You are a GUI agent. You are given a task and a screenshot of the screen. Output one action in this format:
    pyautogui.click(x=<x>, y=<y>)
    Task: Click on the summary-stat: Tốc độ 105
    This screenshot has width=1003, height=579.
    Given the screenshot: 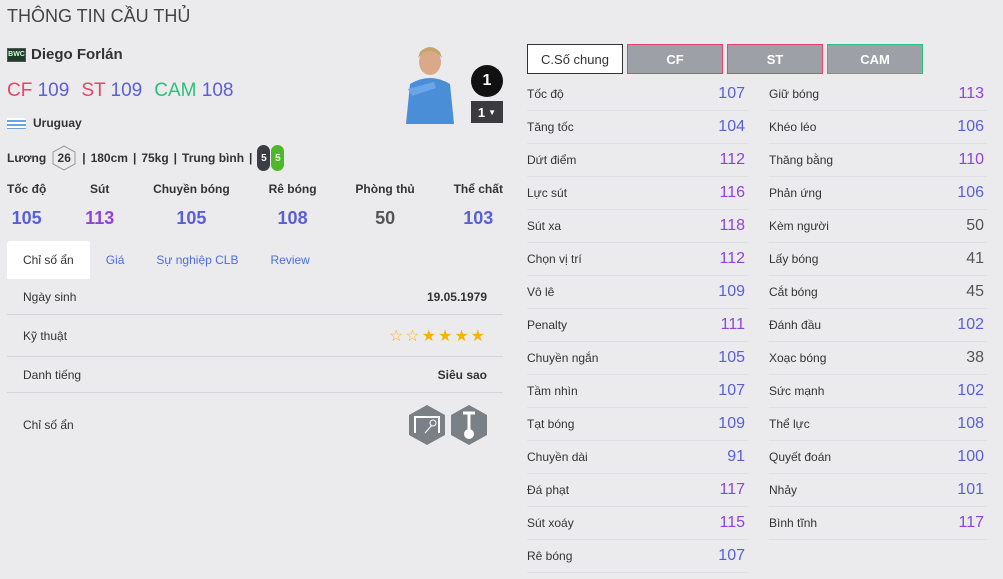 What is the action you would take?
    pyautogui.click(x=27, y=205)
    